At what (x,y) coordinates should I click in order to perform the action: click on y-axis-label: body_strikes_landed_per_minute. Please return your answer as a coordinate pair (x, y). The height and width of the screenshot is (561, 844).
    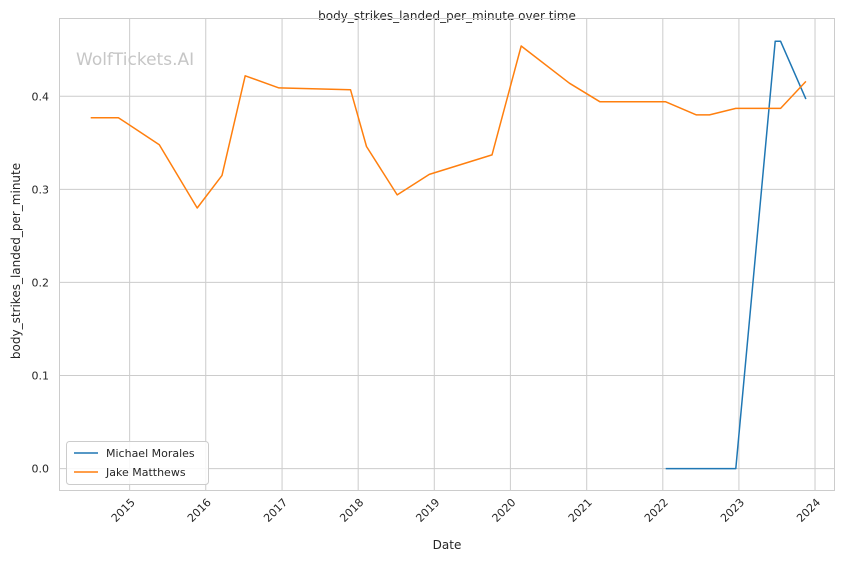
    Looking at the image, I should click on (16, 261).